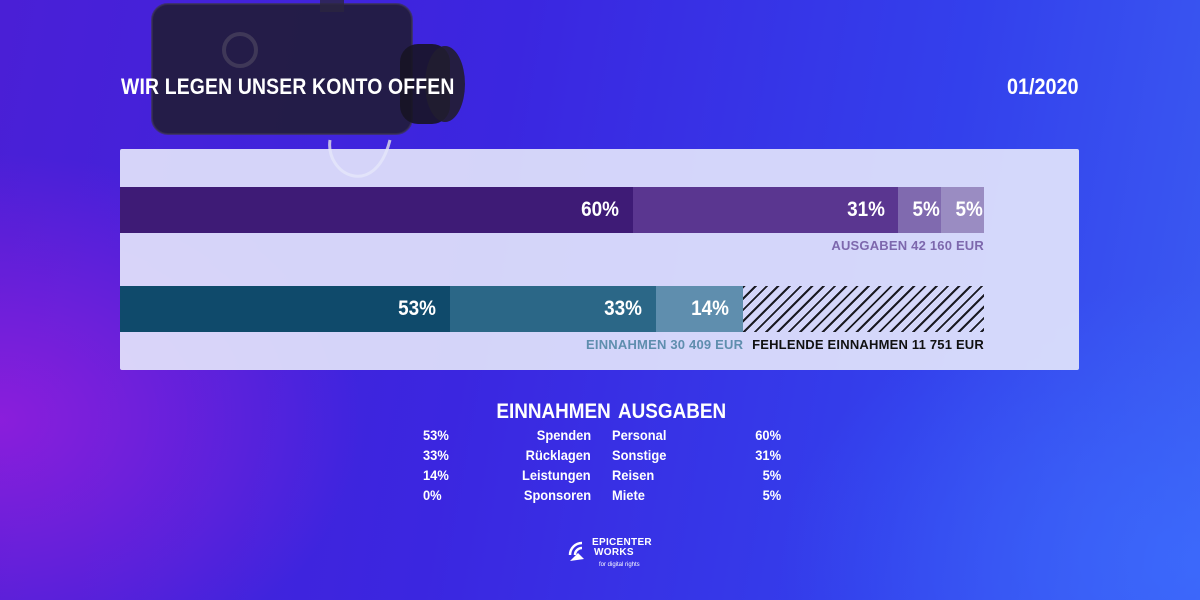 Image resolution: width=1200 pixels, height=600 pixels. What do you see at coordinates (1043, 86) in the screenshot?
I see `report-date: 01/2020` at bounding box center [1043, 86].